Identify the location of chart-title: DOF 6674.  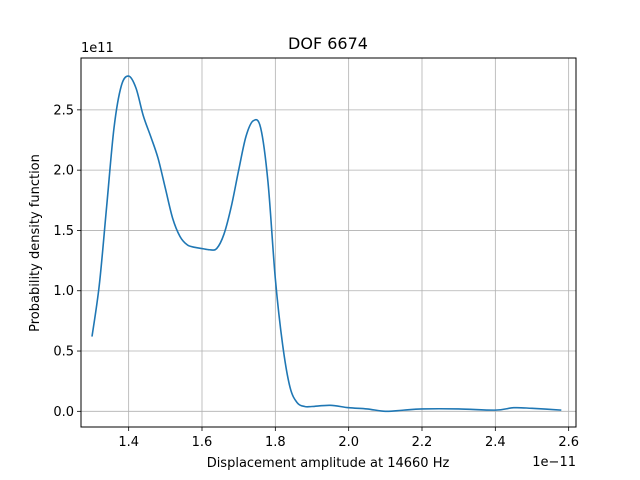
(328, 43).